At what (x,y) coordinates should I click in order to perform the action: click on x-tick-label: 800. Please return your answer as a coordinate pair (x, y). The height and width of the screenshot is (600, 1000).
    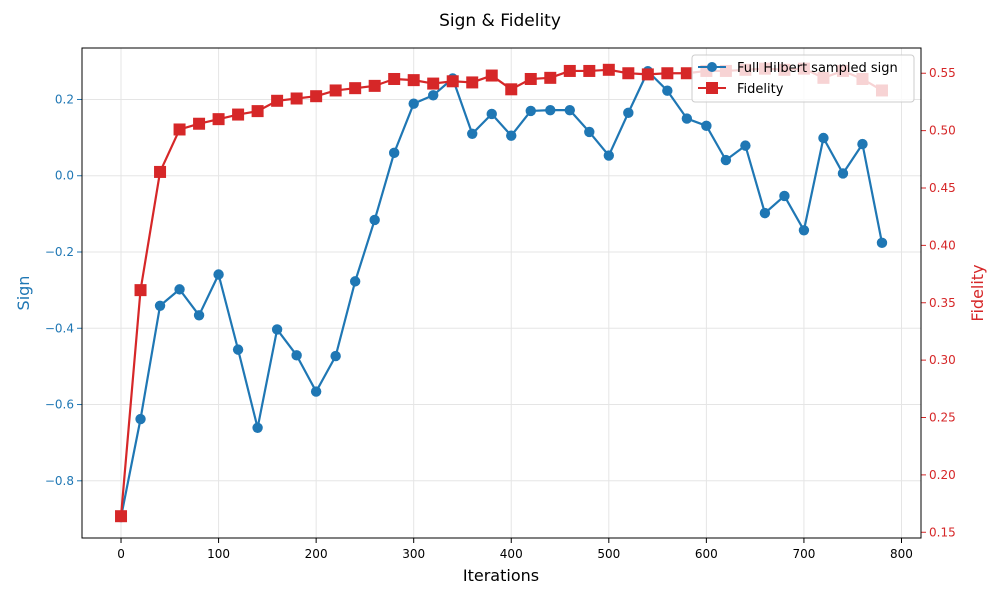
    Looking at the image, I should click on (901, 554).